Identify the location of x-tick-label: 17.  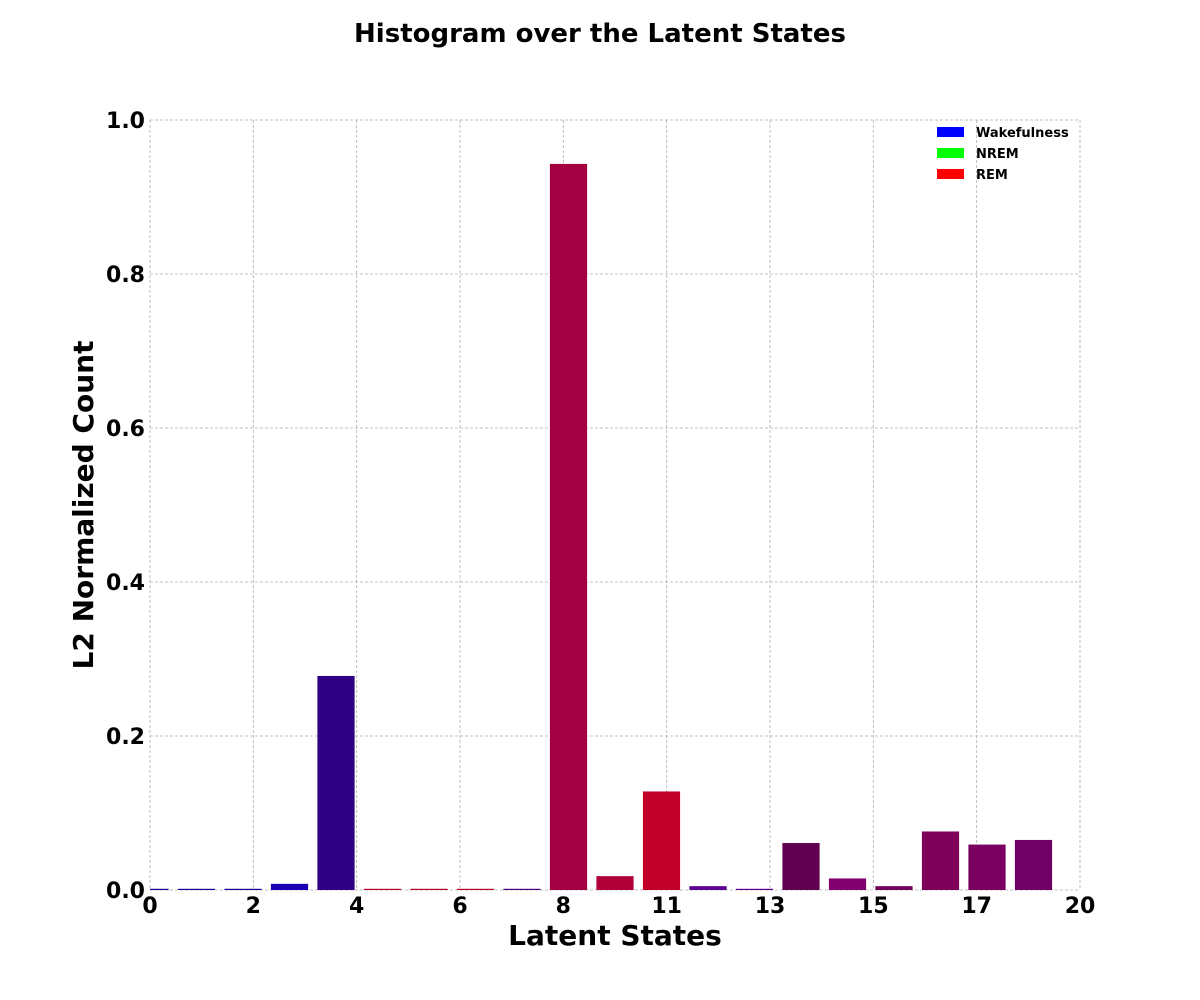
(976, 906).